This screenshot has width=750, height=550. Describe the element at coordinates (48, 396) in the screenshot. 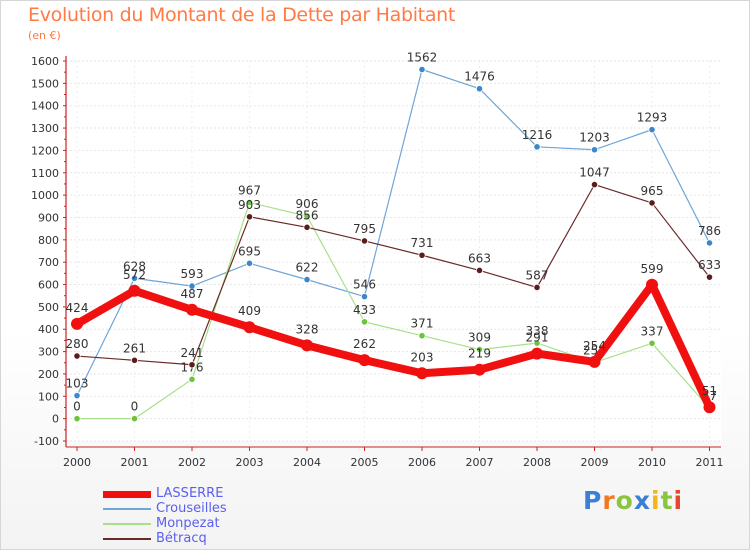

I see `y-tick-label: 100` at that location.